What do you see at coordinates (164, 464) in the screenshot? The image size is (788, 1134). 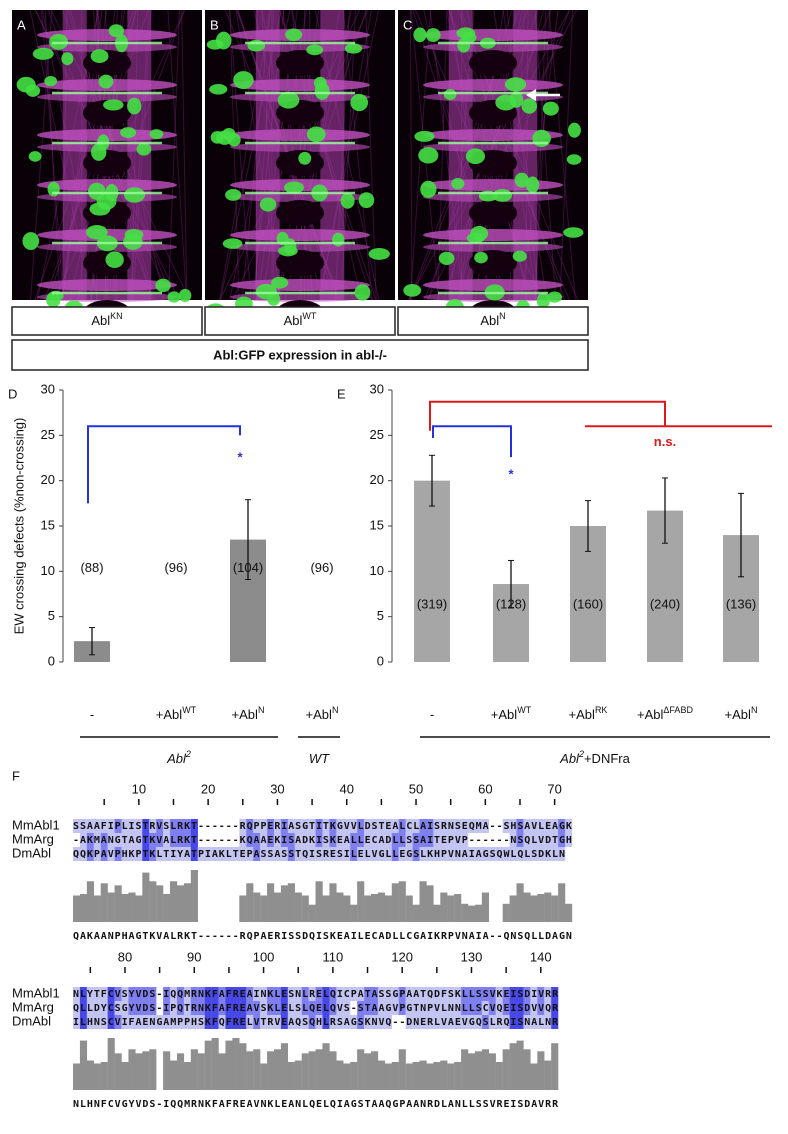 I see `significance-bracket` at bounding box center [164, 464].